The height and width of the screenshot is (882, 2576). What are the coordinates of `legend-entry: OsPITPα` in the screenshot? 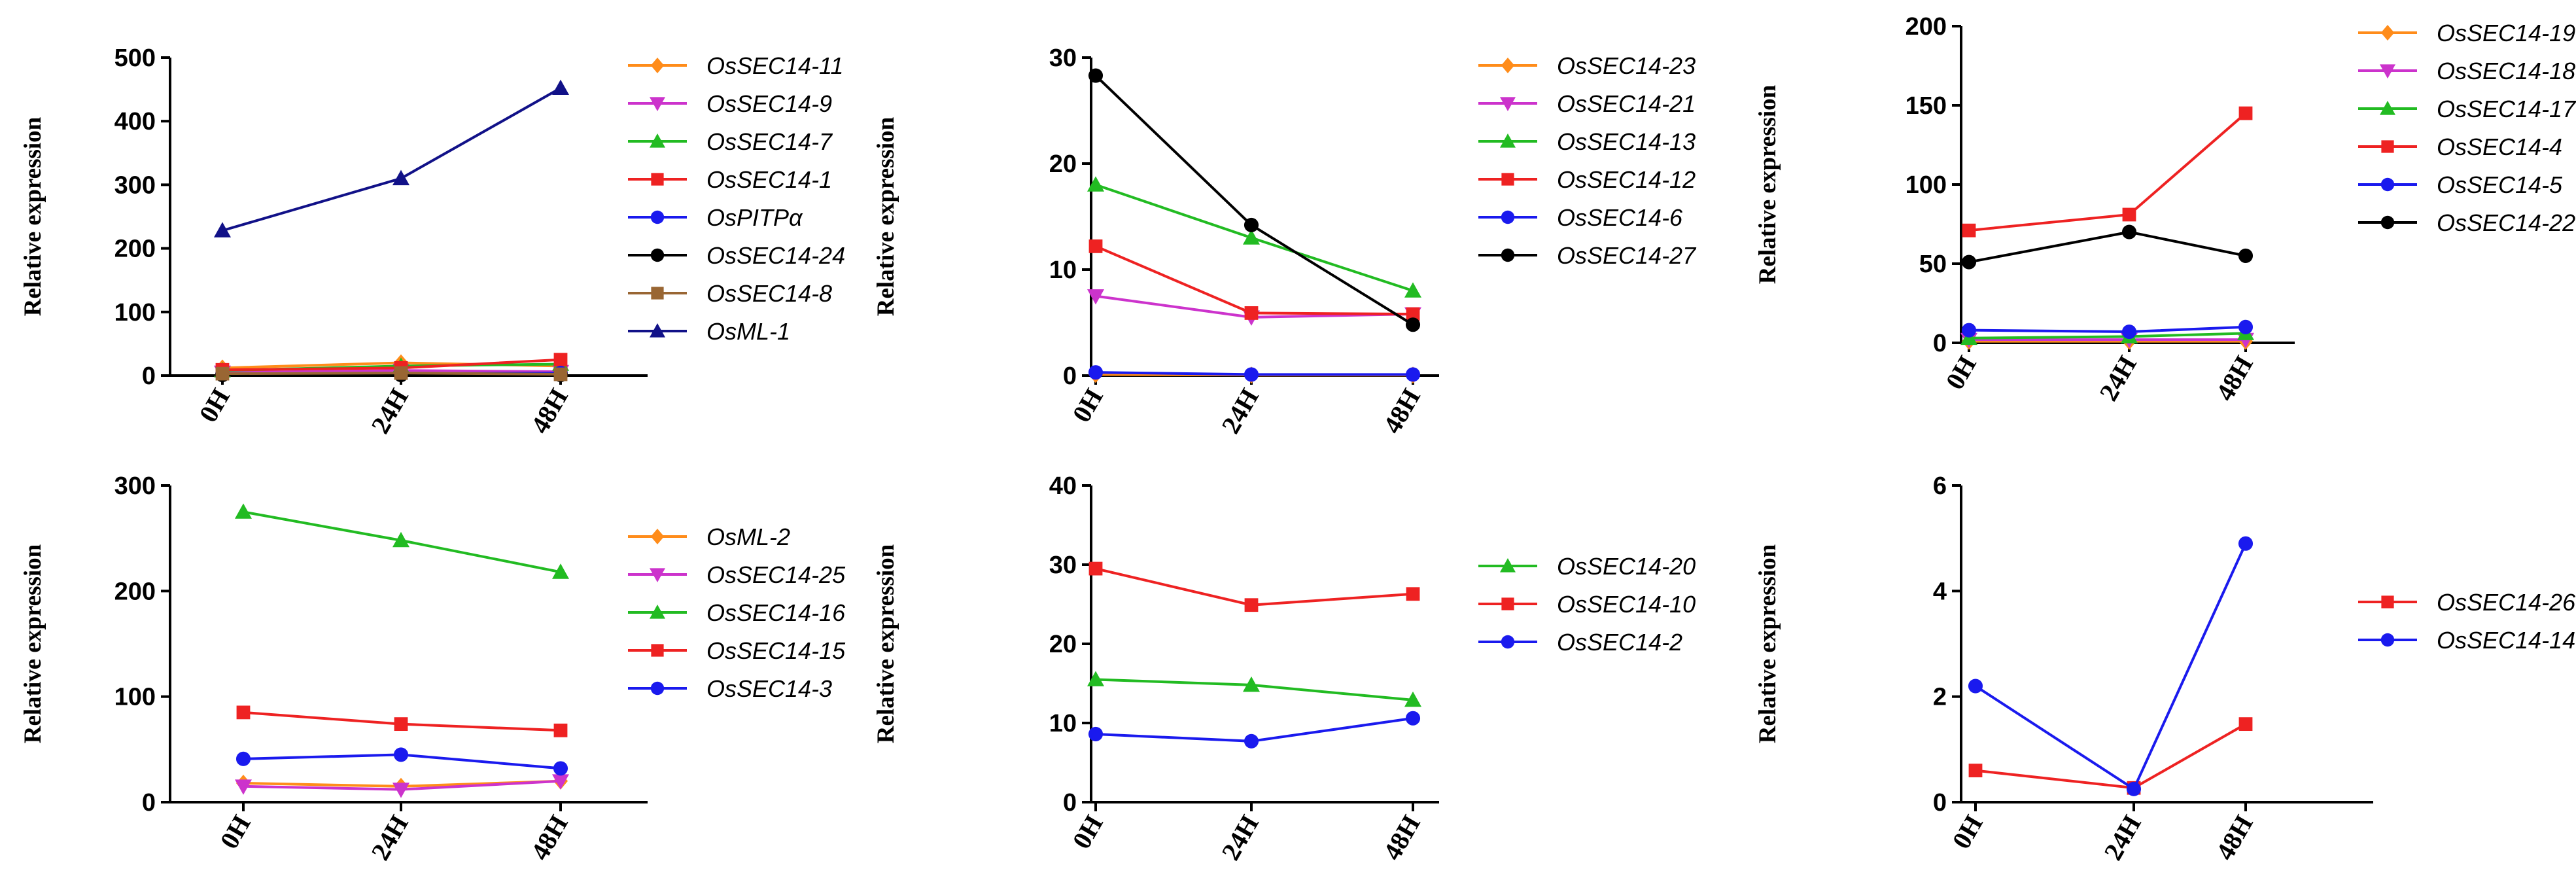 It's located at (716, 217).